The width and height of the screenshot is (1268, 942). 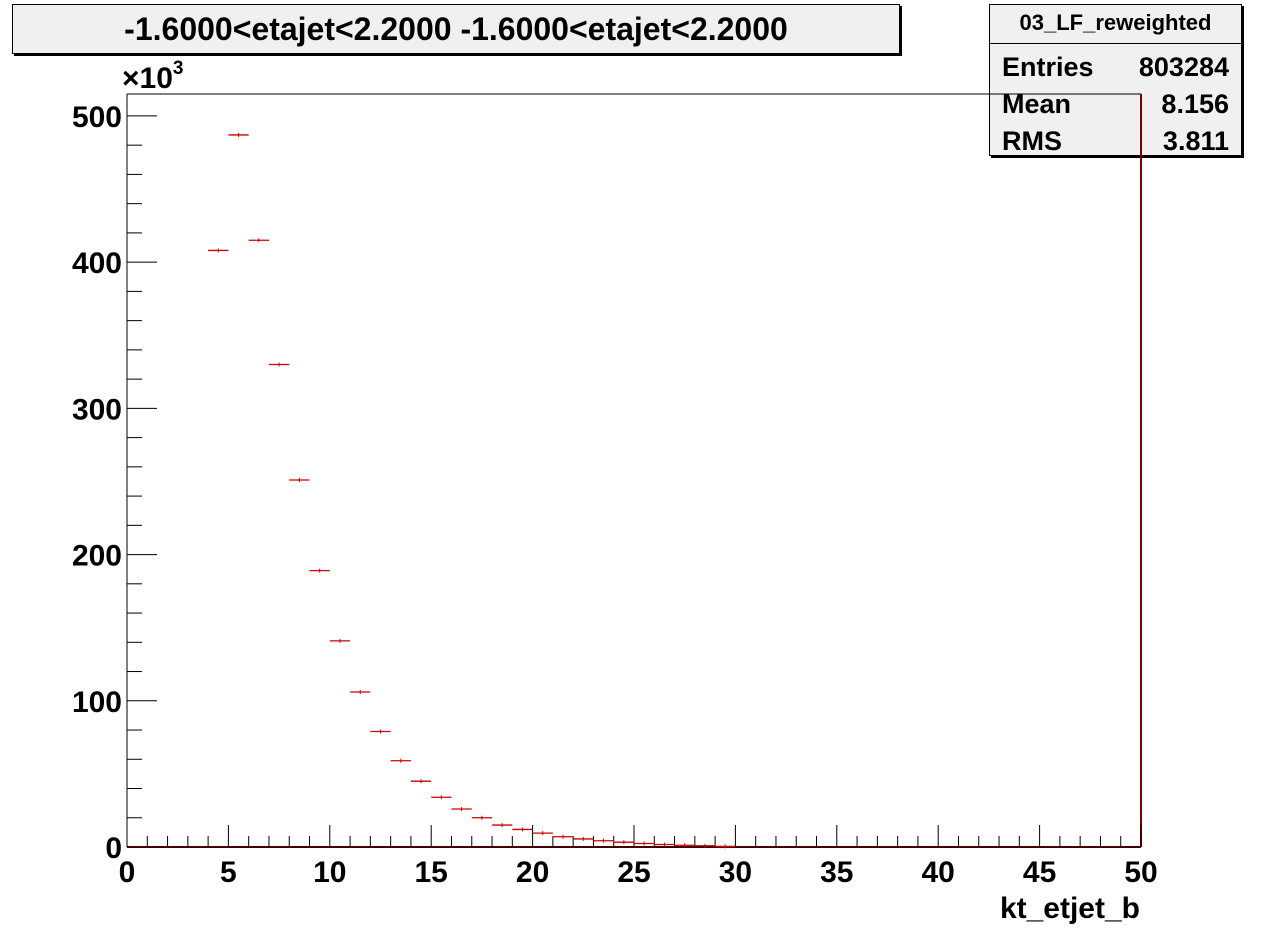 I want to click on x-tick-label: 5, so click(x=228, y=872).